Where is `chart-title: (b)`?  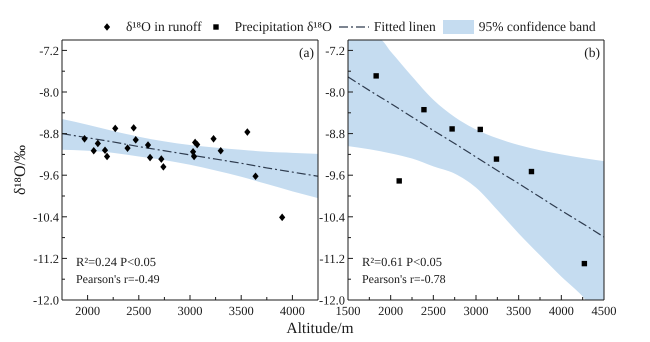 chart-title: (b) is located at coordinates (592, 52).